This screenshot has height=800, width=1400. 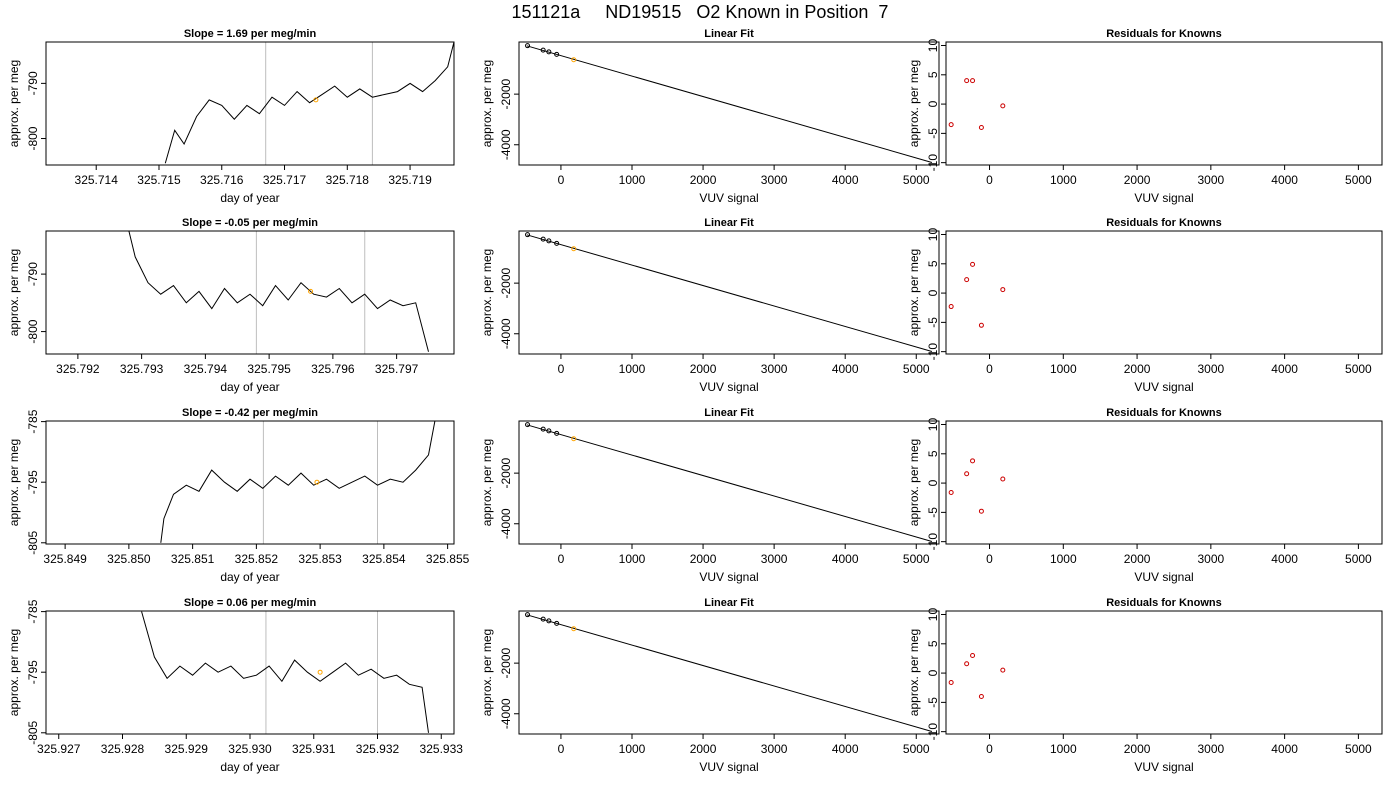 What do you see at coordinates (142, 369) in the screenshot?
I see `x-tick-label: 325.793` at bounding box center [142, 369].